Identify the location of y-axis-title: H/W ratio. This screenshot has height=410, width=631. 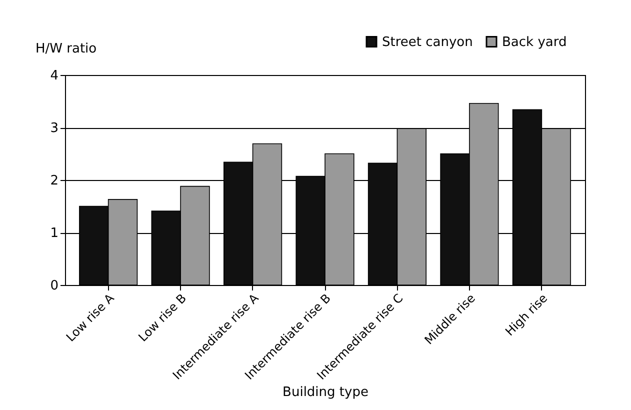
(66, 49).